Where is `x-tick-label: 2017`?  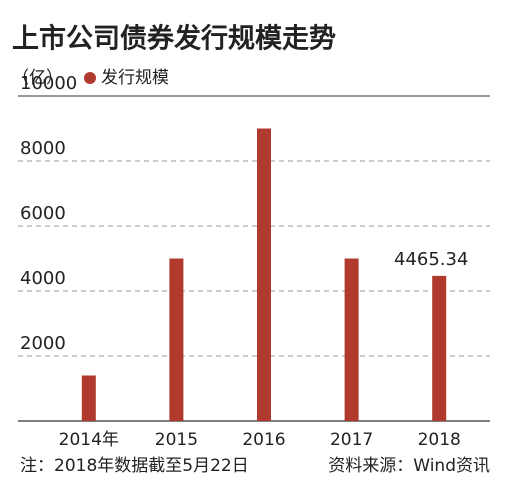
x-tick-label: 2017 is located at coordinates (351, 440).